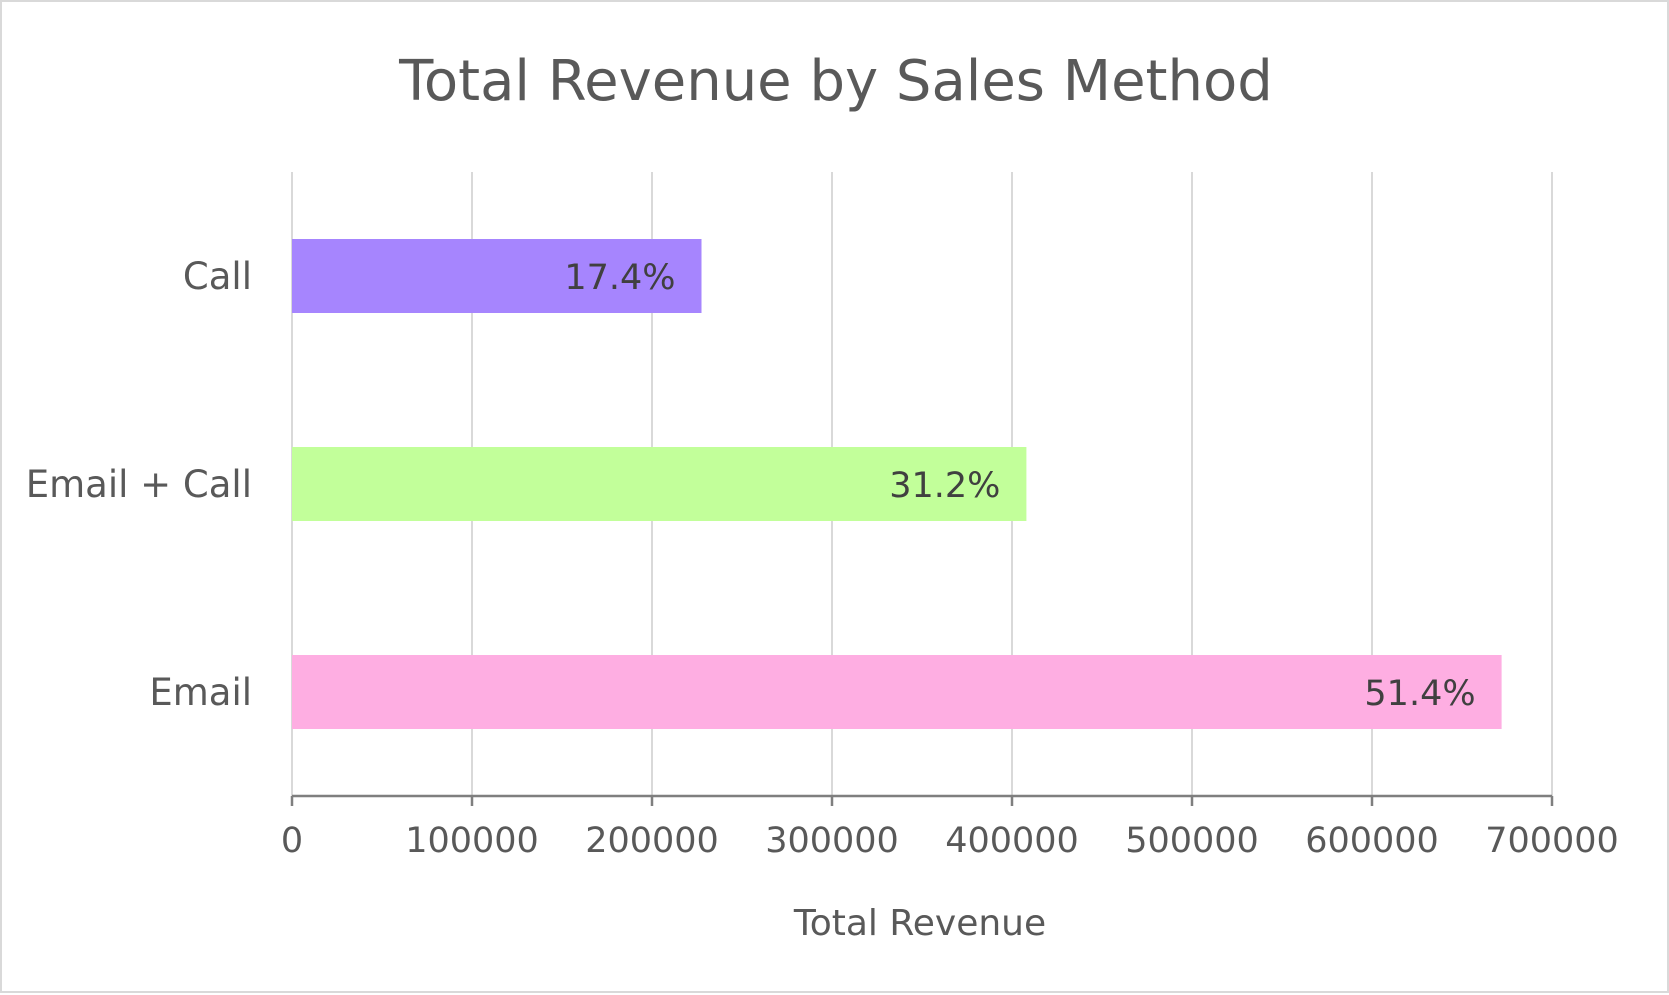  I want to click on x-tick-label: 700000, so click(1552, 841).